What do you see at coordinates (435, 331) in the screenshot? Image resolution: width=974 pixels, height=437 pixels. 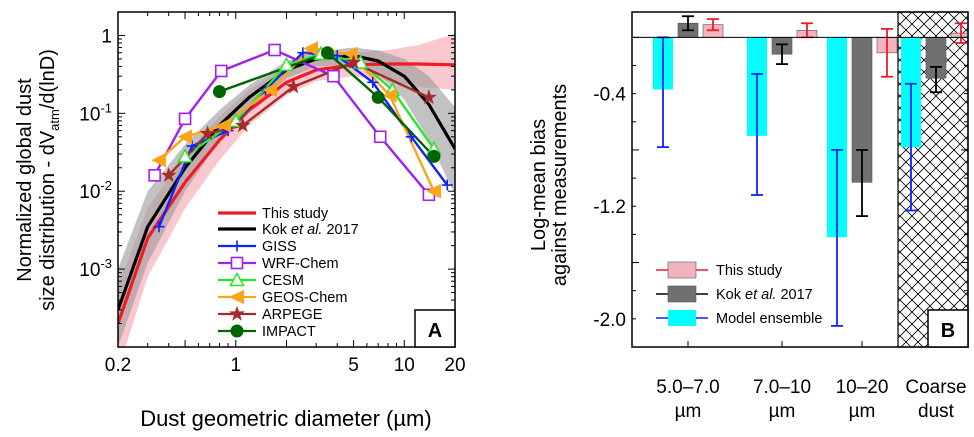 I see `panel-a-label: A` at bounding box center [435, 331].